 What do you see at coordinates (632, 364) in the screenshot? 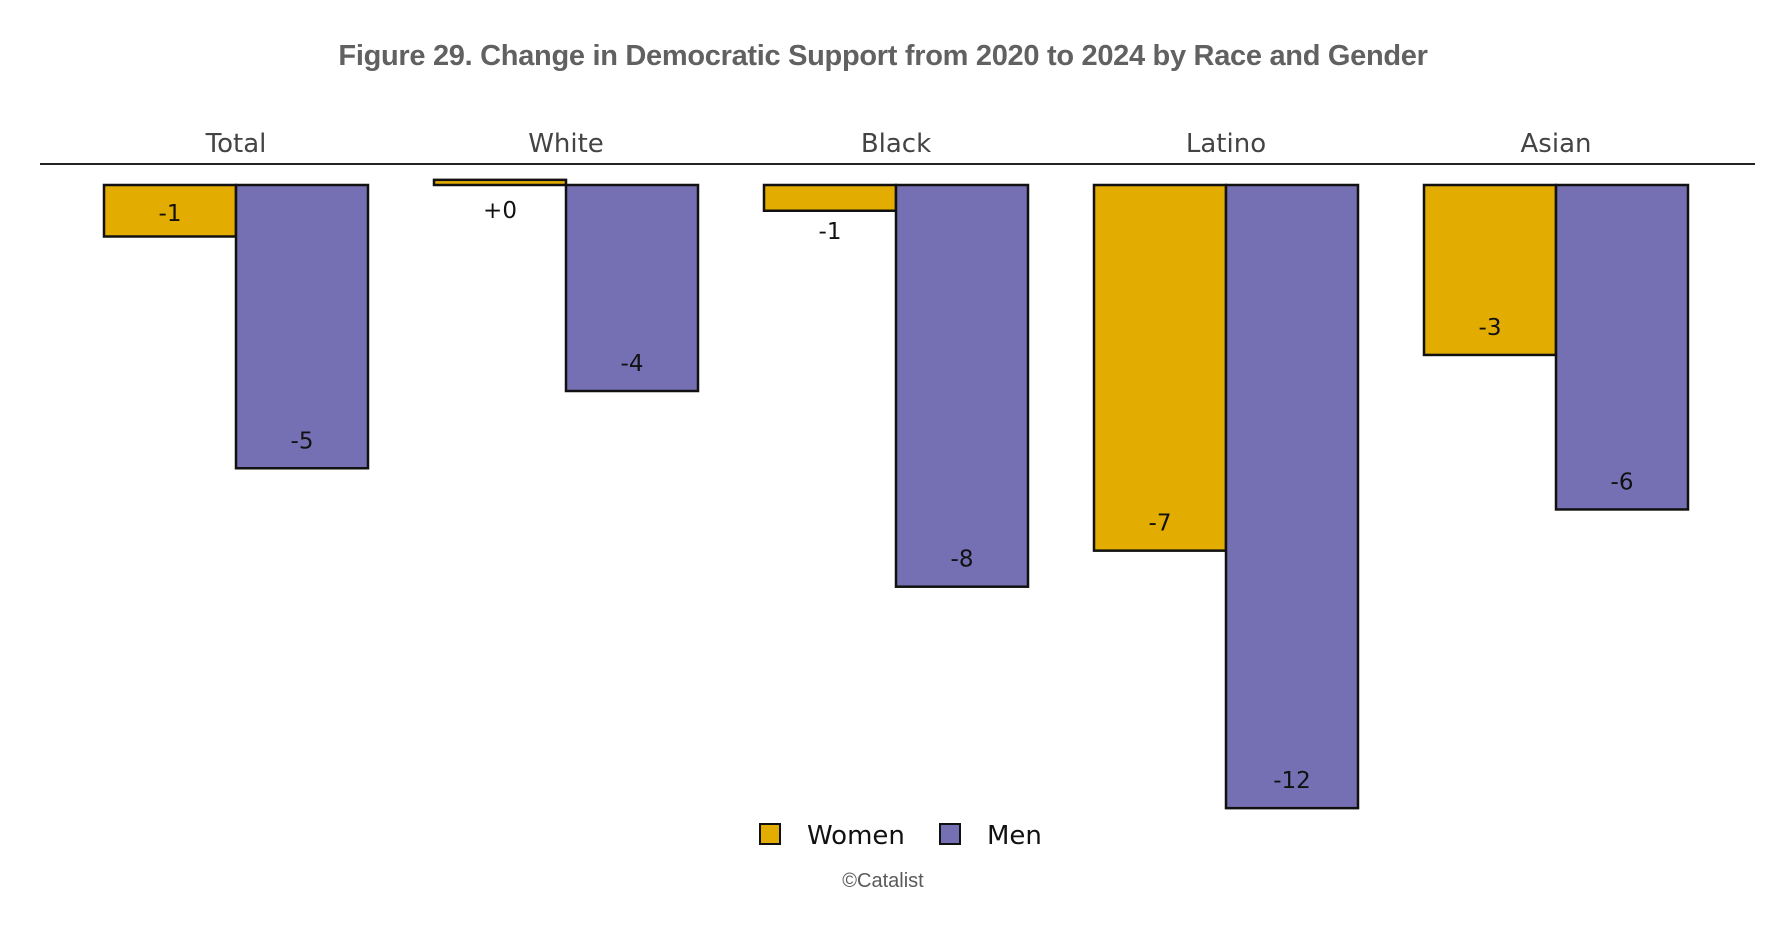
I see `value-label-men-white: -4` at bounding box center [632, 364].